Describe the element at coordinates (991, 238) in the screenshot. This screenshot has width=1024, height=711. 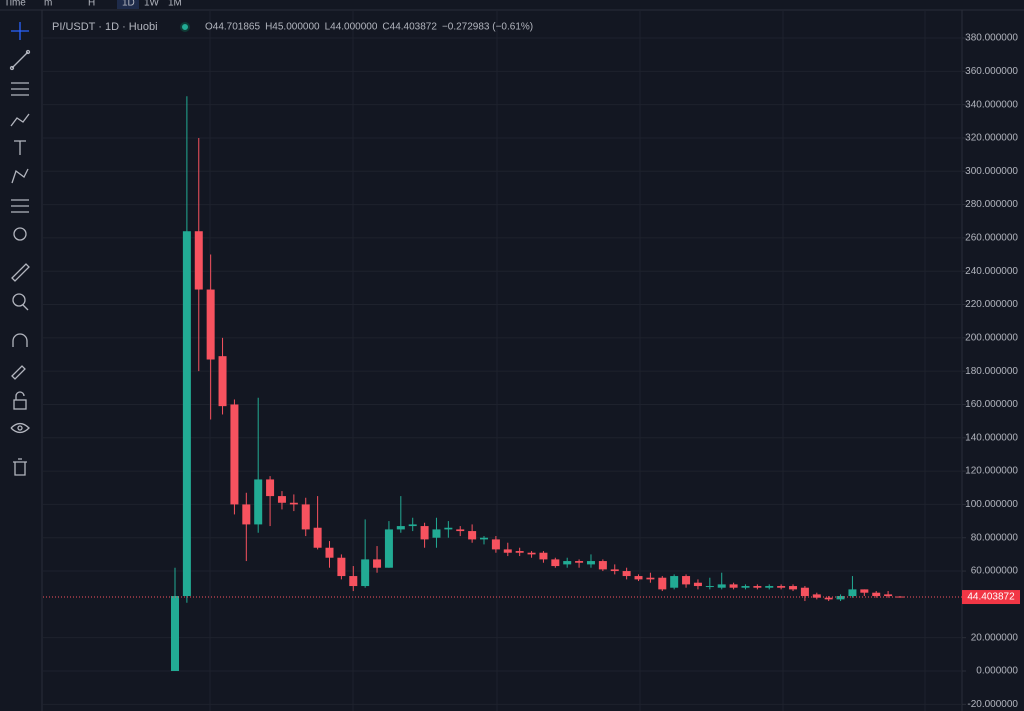
I see `y-tick-label: 260.000000` at that location.